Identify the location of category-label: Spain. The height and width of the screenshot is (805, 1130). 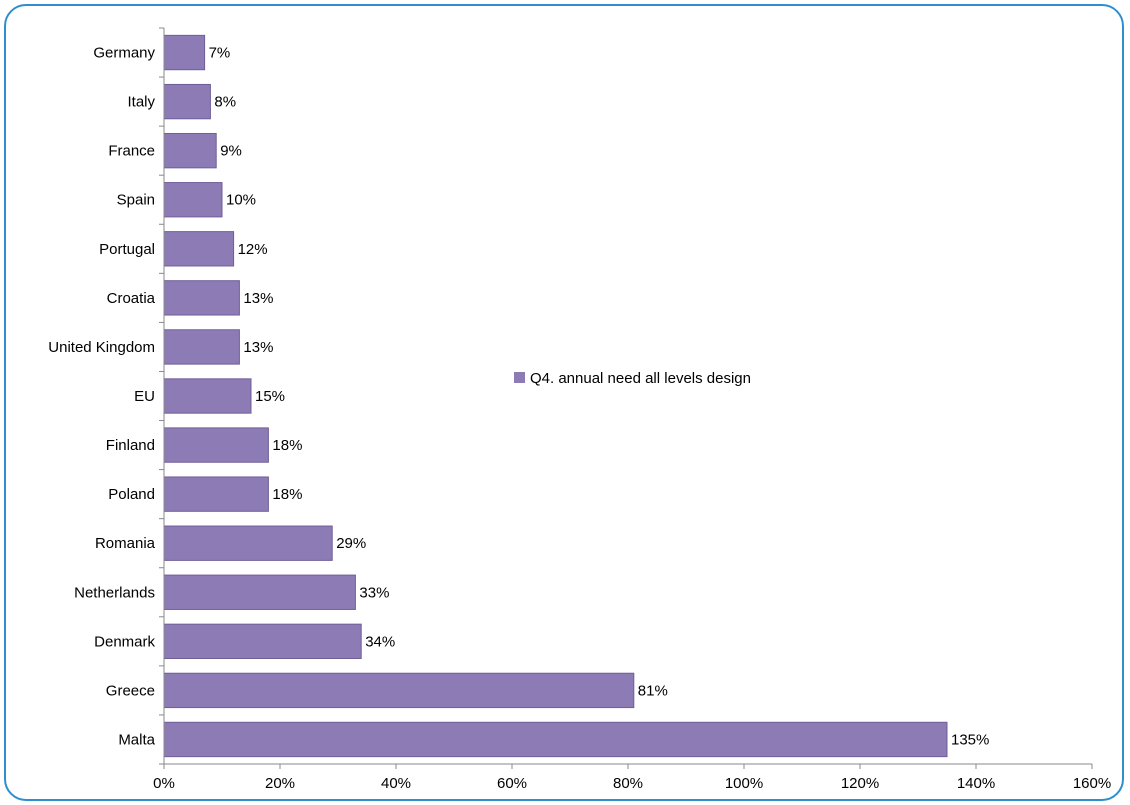
(136, 200).